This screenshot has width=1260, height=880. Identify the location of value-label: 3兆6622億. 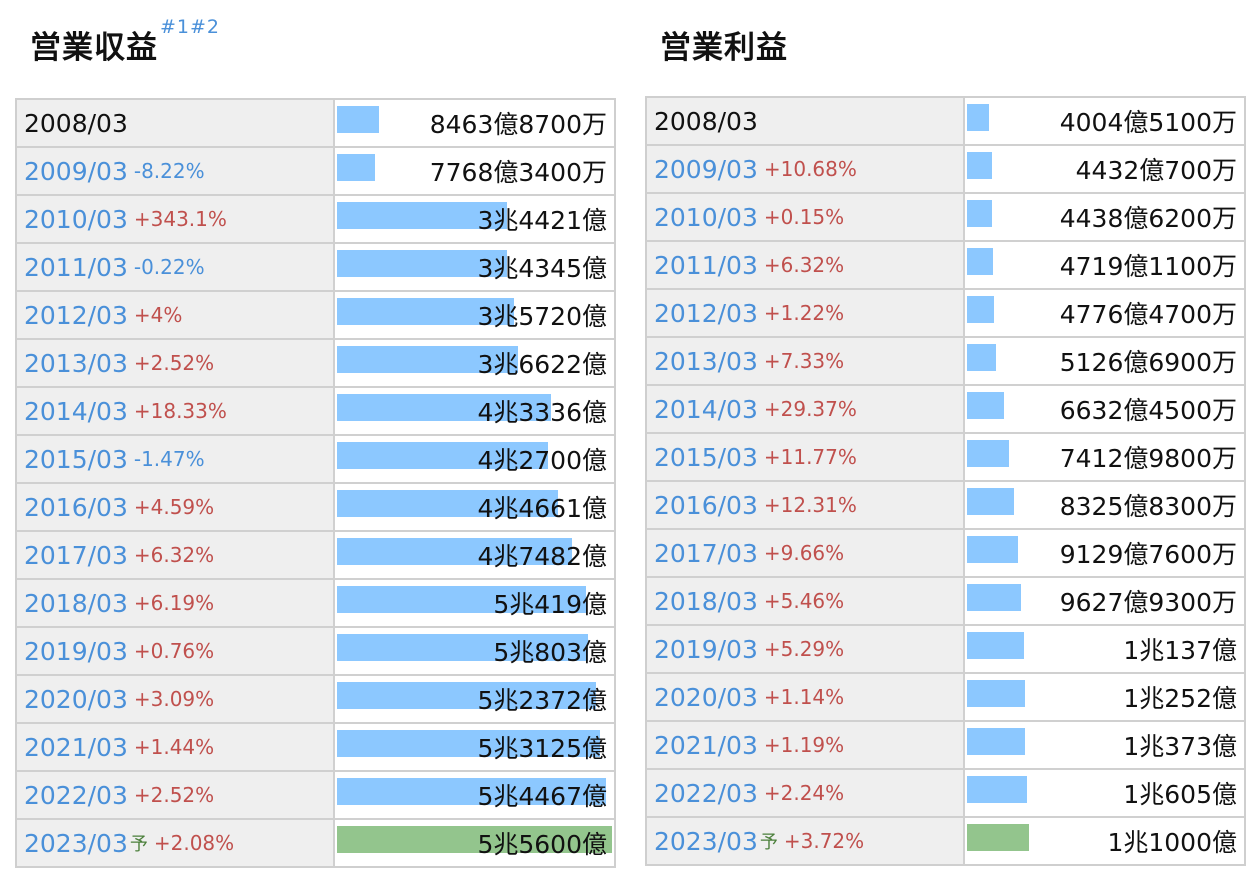
(542, 364).